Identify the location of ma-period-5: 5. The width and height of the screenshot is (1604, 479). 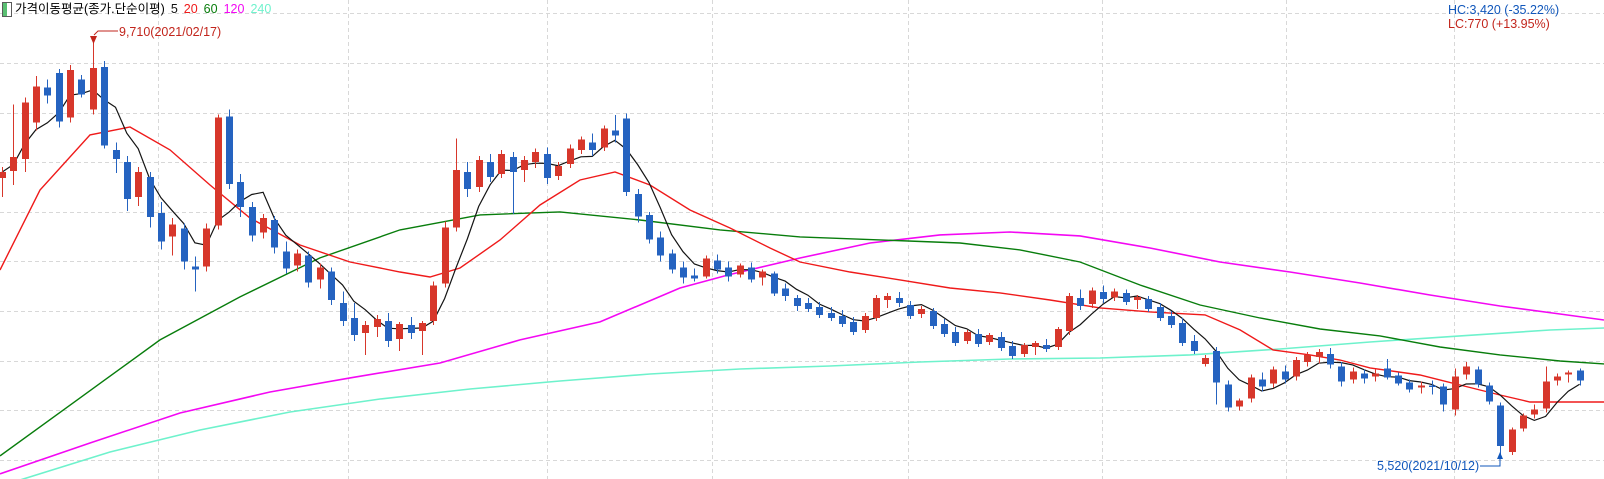
(174, 9).